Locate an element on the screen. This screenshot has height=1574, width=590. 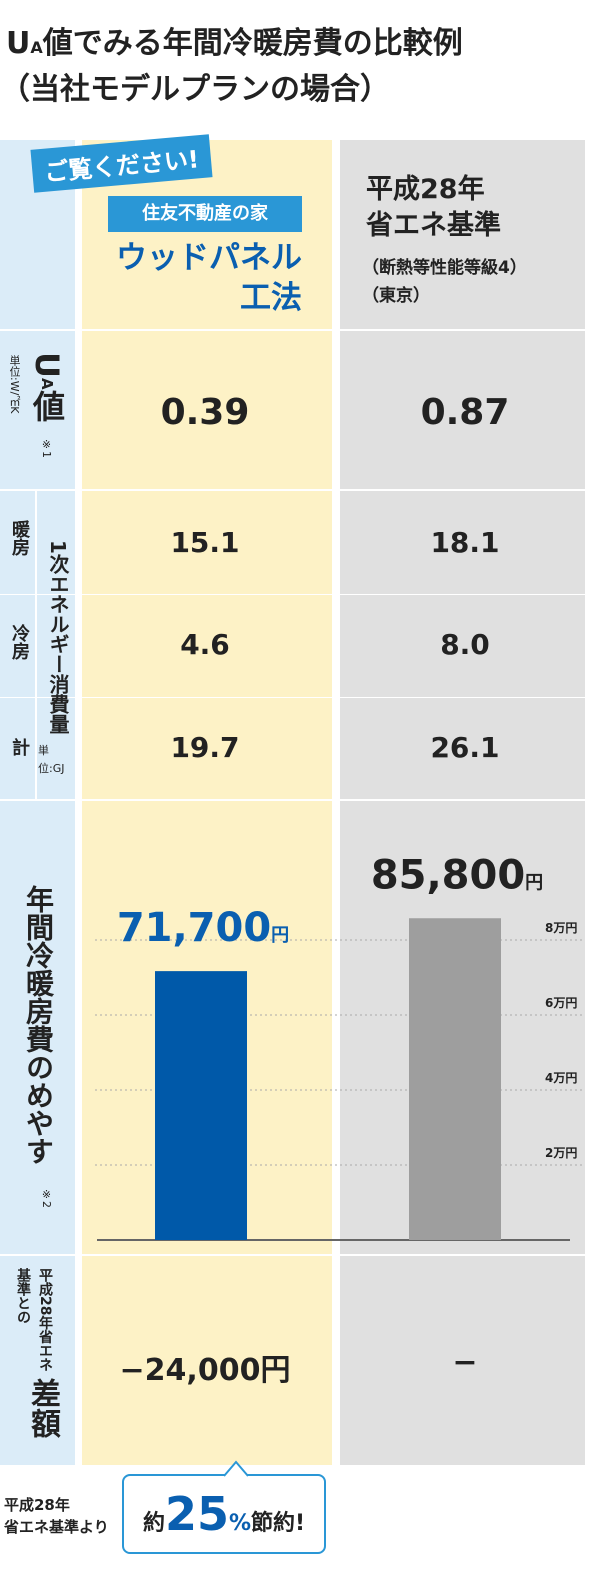
chart-note: ※2 is located at coordinates (46, 1198).